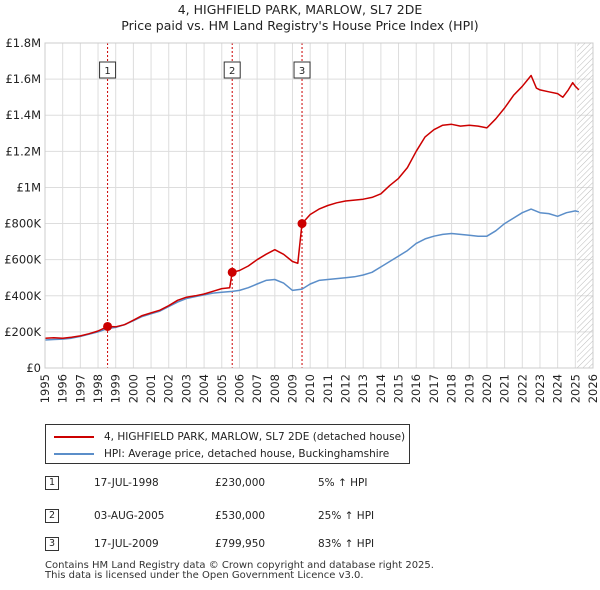 The height and width of the screenshot is (590, 600). I want to click on y-tick-label: £200K, so click(22, 332).